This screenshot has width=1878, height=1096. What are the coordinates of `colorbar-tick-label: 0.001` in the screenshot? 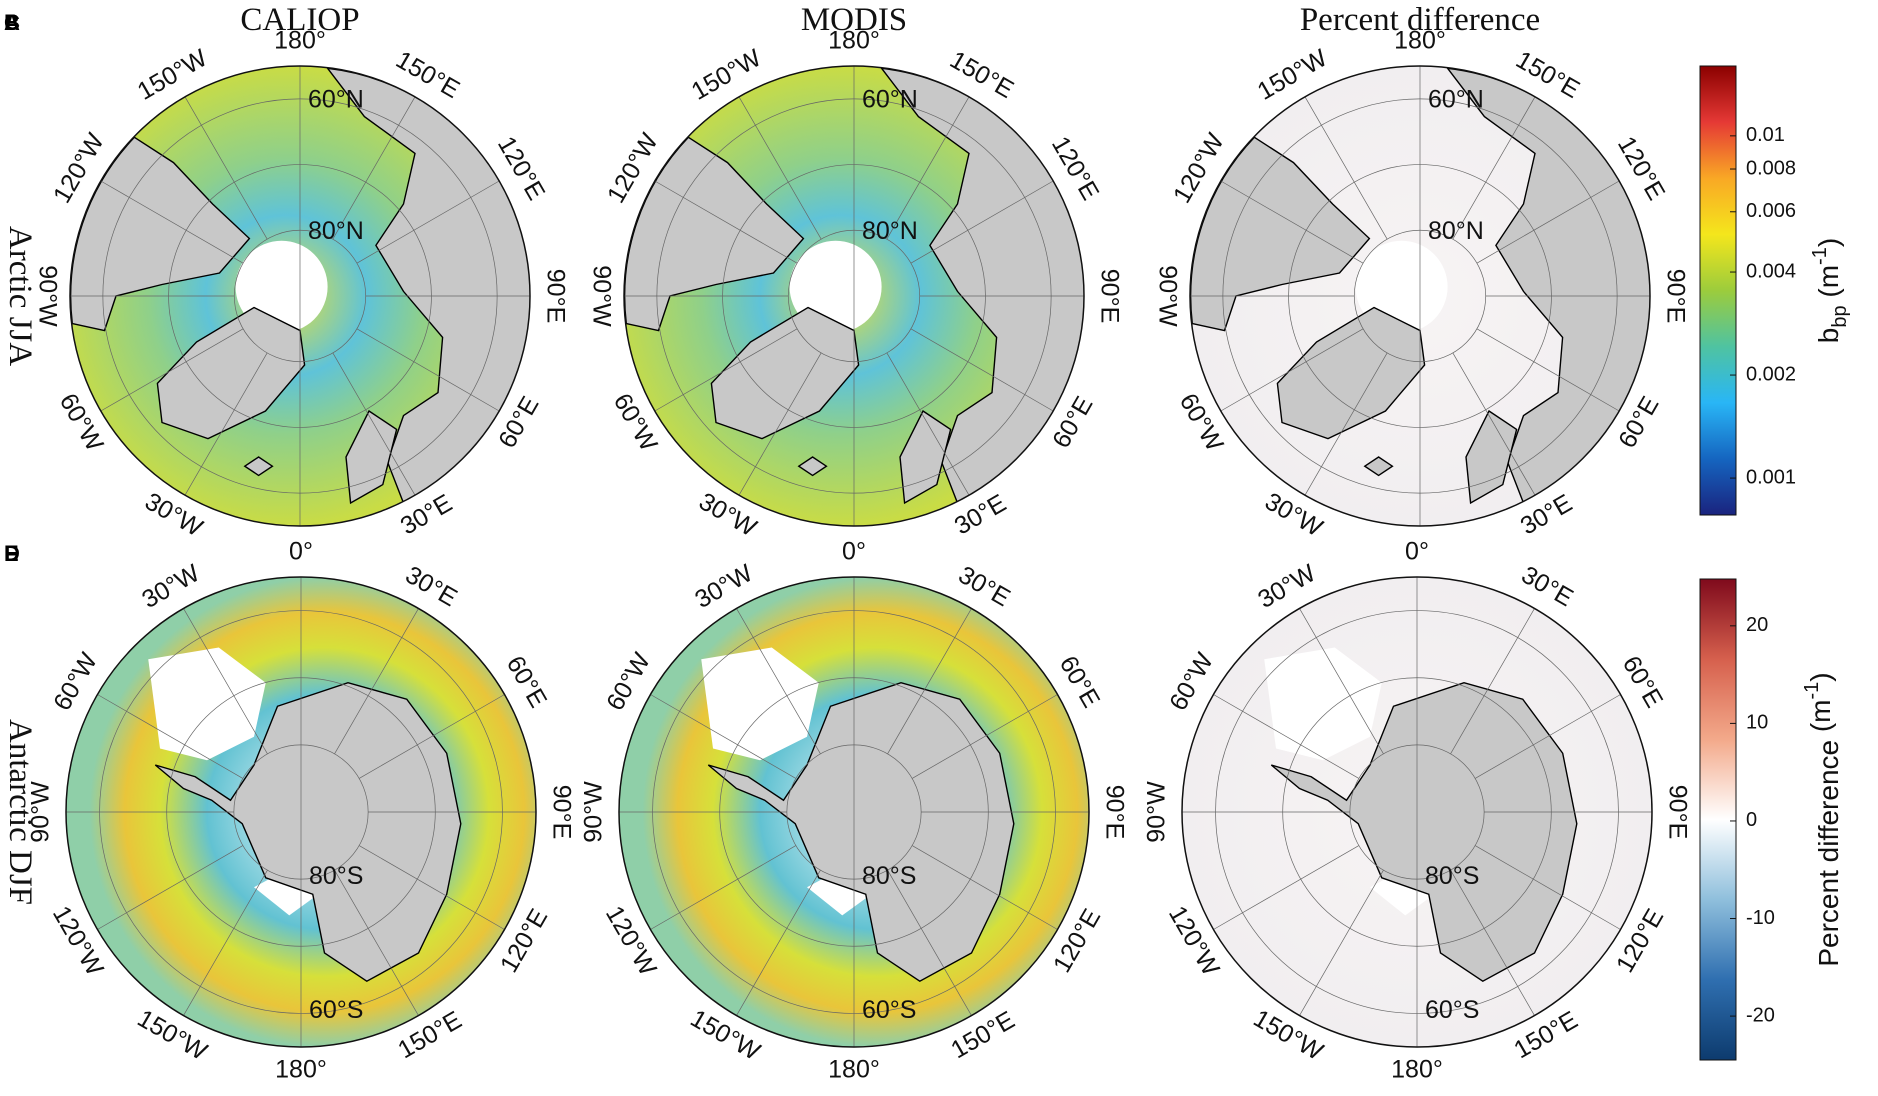 It's located at (1771, 477).